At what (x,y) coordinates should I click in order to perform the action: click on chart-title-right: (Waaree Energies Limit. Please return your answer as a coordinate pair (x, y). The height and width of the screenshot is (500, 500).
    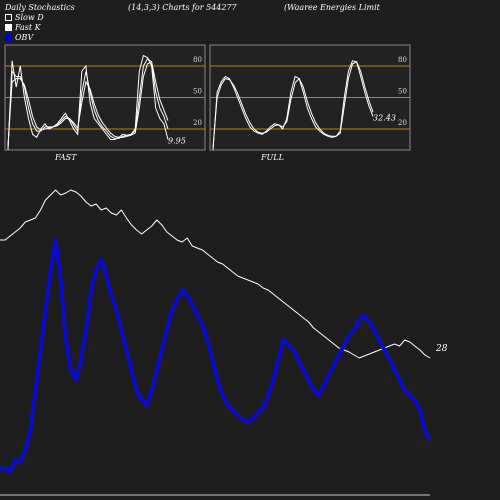
    Looking at the image, I should click on (332, 7).